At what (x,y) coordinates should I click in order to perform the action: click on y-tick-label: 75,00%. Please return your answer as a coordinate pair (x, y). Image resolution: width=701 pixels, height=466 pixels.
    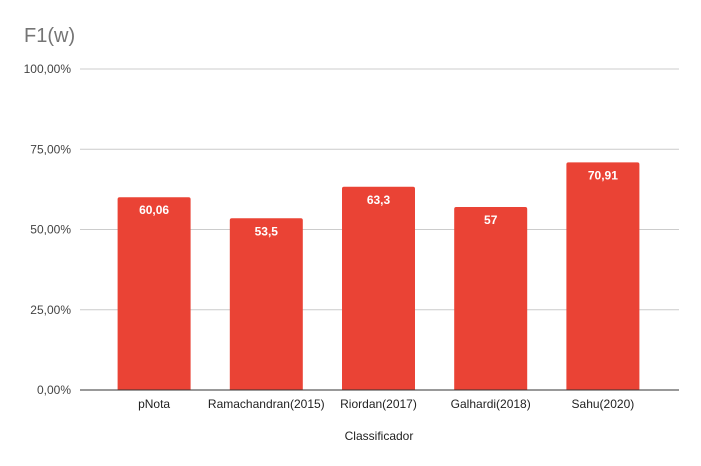
    Looking at the image, I should click on (50, 149).